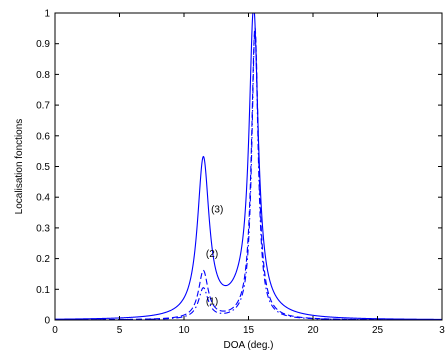  I want to click on y-tick-label: 0.4, so click(43, 198).